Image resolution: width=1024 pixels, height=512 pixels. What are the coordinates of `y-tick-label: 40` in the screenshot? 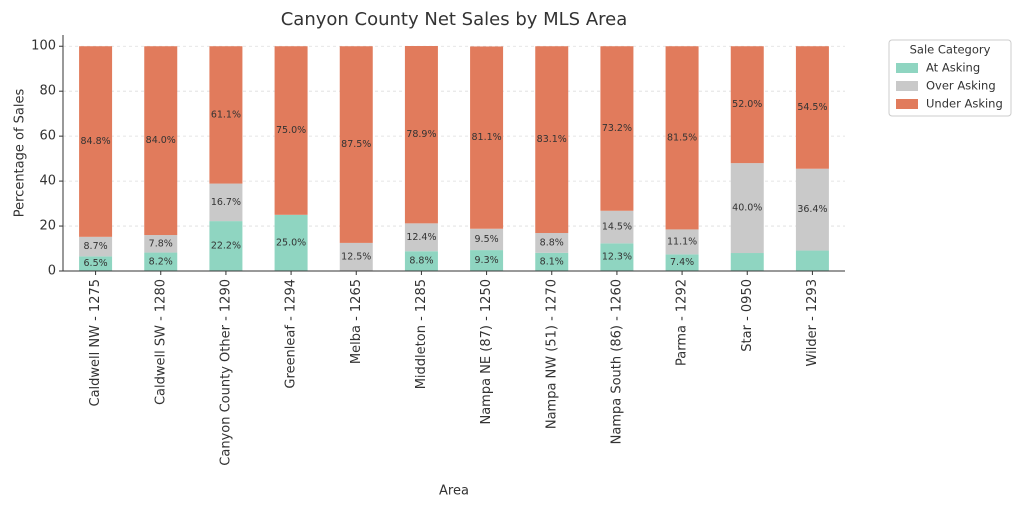 It's located at (47, 181).